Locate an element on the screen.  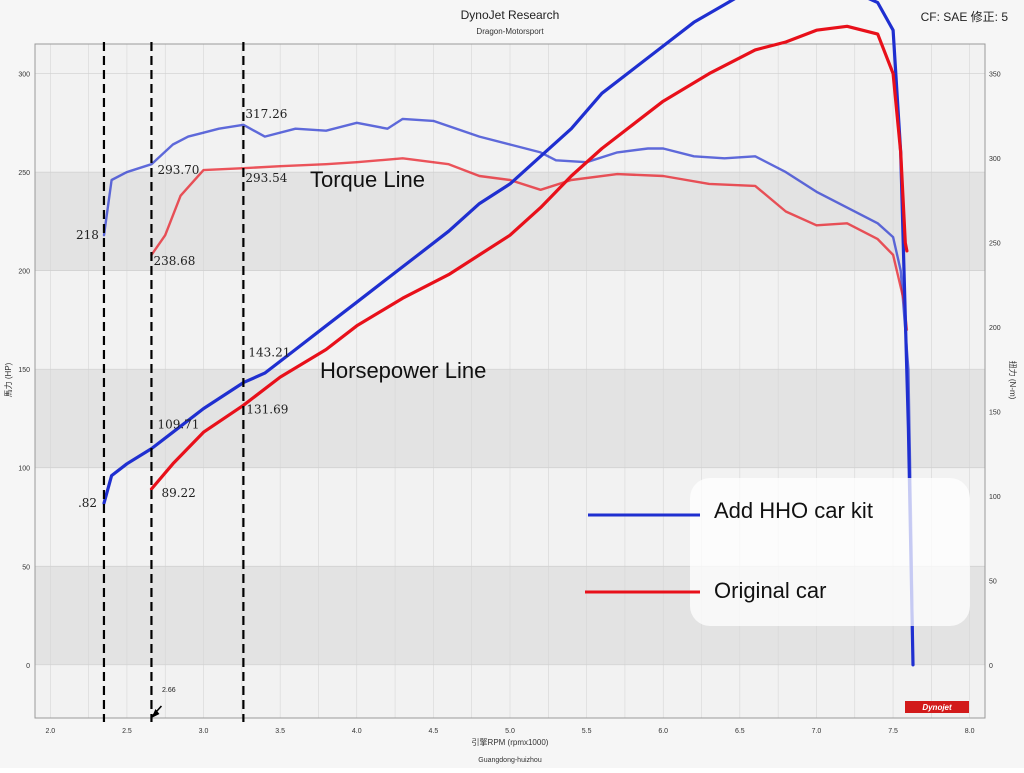
x-tick-label: 4.0 is located at coordinates (357, 731).